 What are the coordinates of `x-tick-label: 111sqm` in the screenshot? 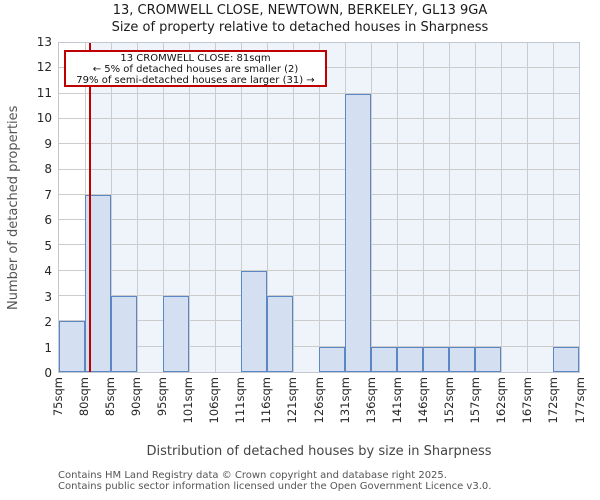 It's located at (240, 400).